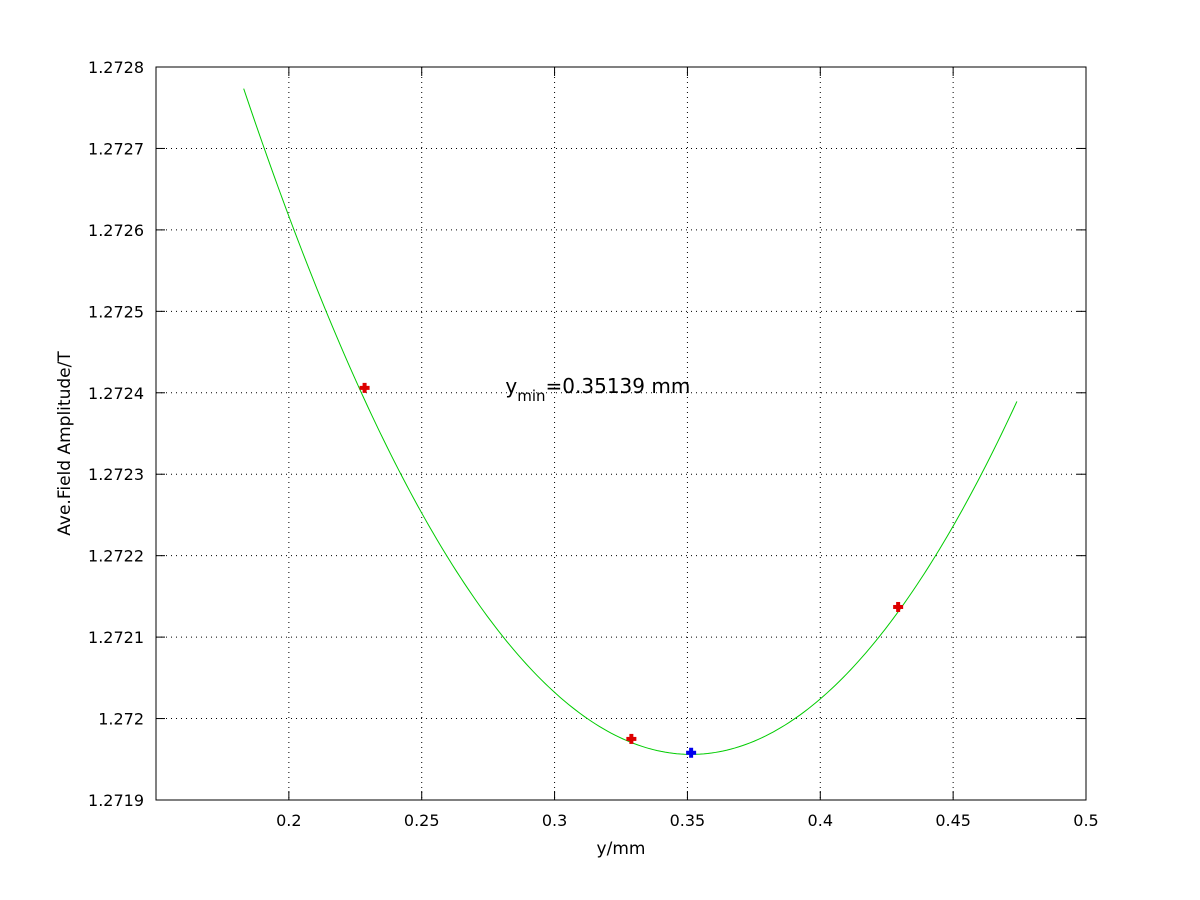  Describe the element at coordinates (820, 820) in the screenshot. I see `x-tick-label: 0.4` at that location.